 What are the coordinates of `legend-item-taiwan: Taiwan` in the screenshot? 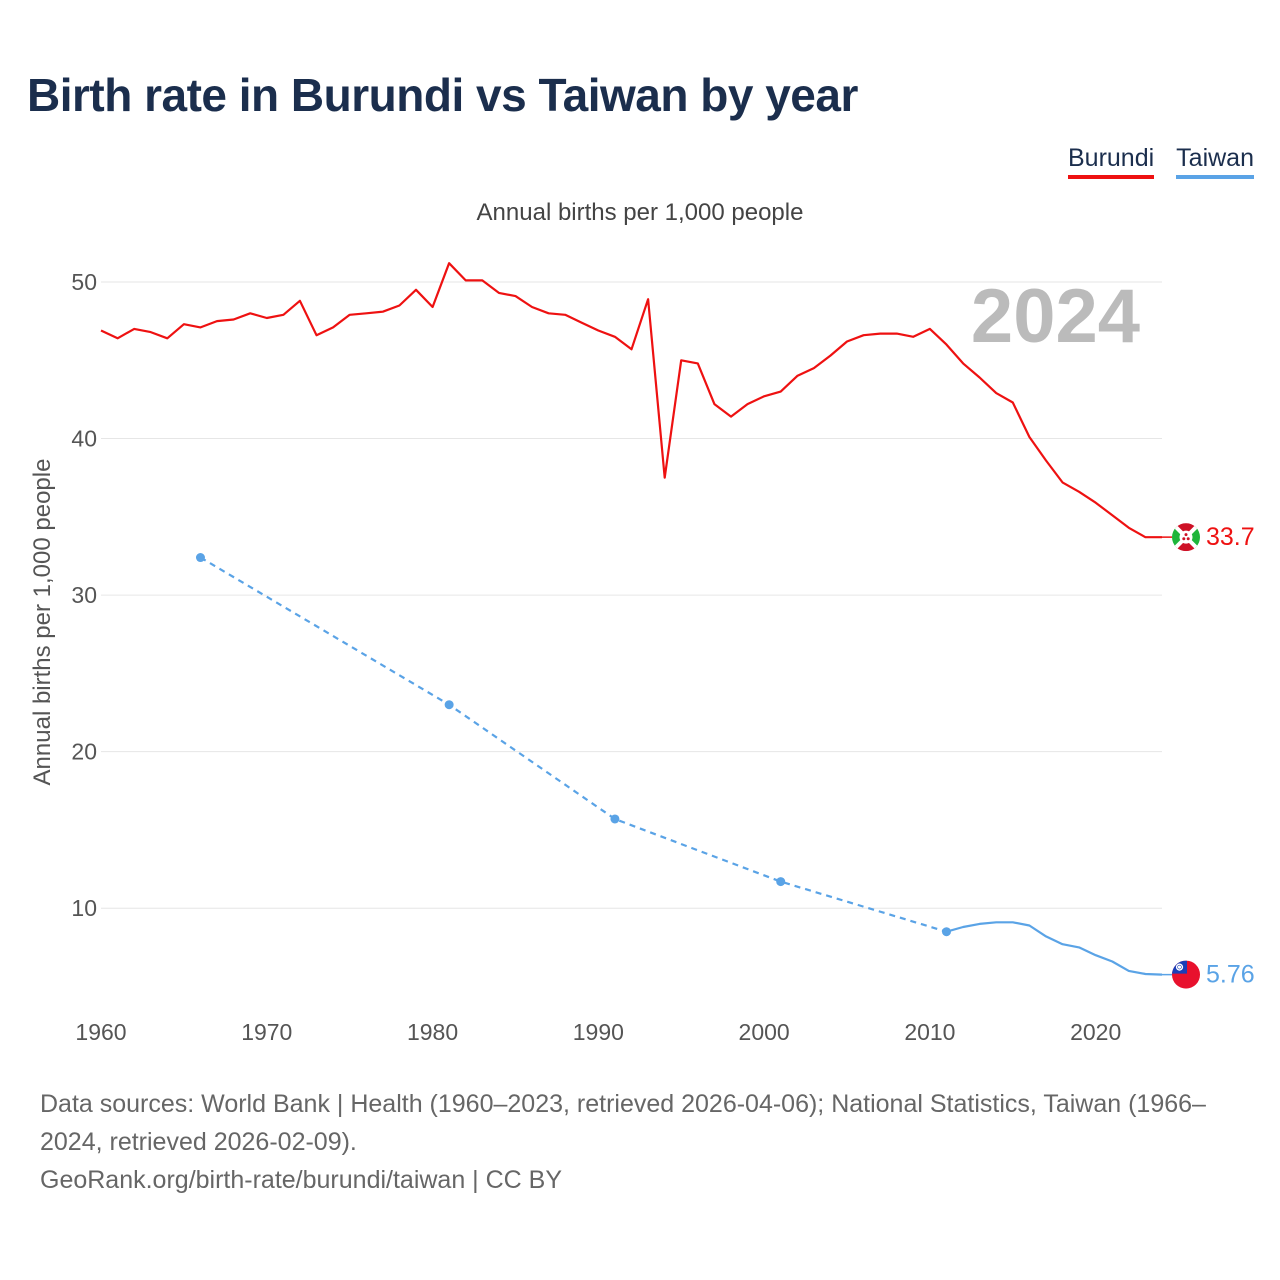 It's located at (1215, 161).